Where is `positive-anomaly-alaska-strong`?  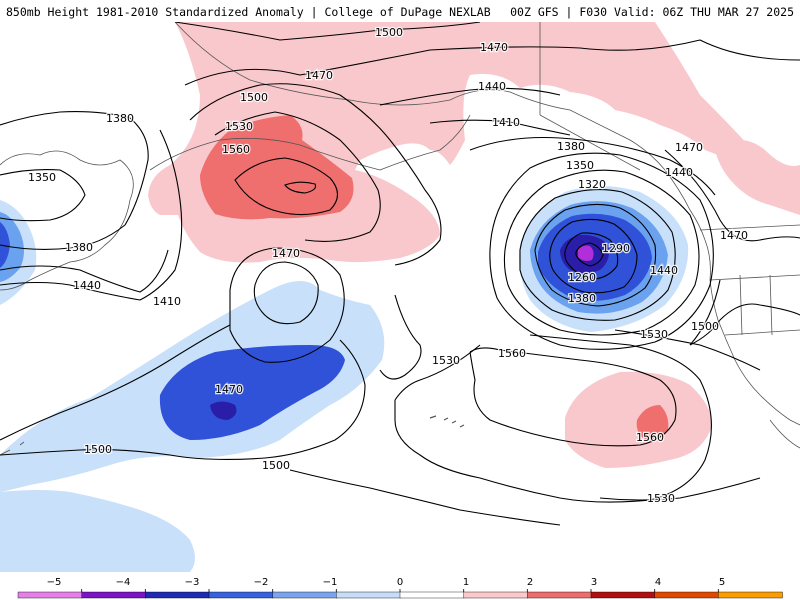
positive-anomaly-alaska-strong is located at coordinates (277, 167).